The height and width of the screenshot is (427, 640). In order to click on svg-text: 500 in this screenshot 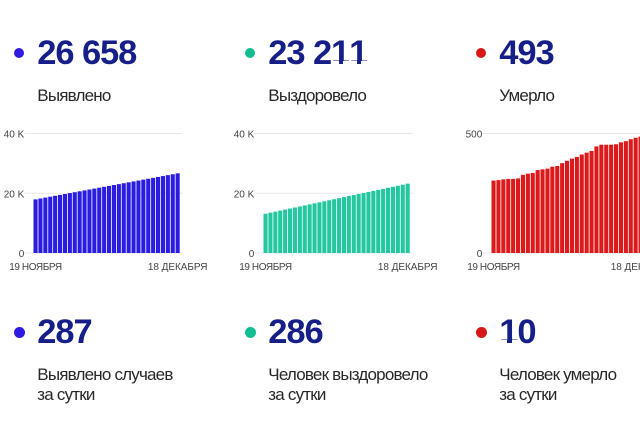, I will do `click(474, 135)`.